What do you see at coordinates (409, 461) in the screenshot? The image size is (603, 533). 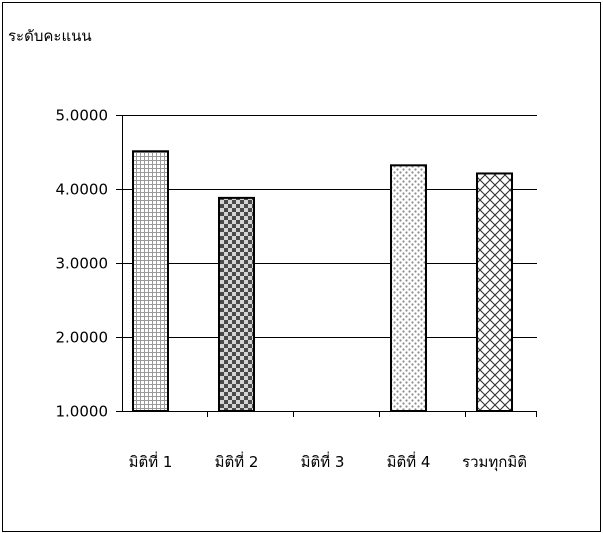 I see `x-tick-label: มิติที่ 4` at bounding box center [409, 461].